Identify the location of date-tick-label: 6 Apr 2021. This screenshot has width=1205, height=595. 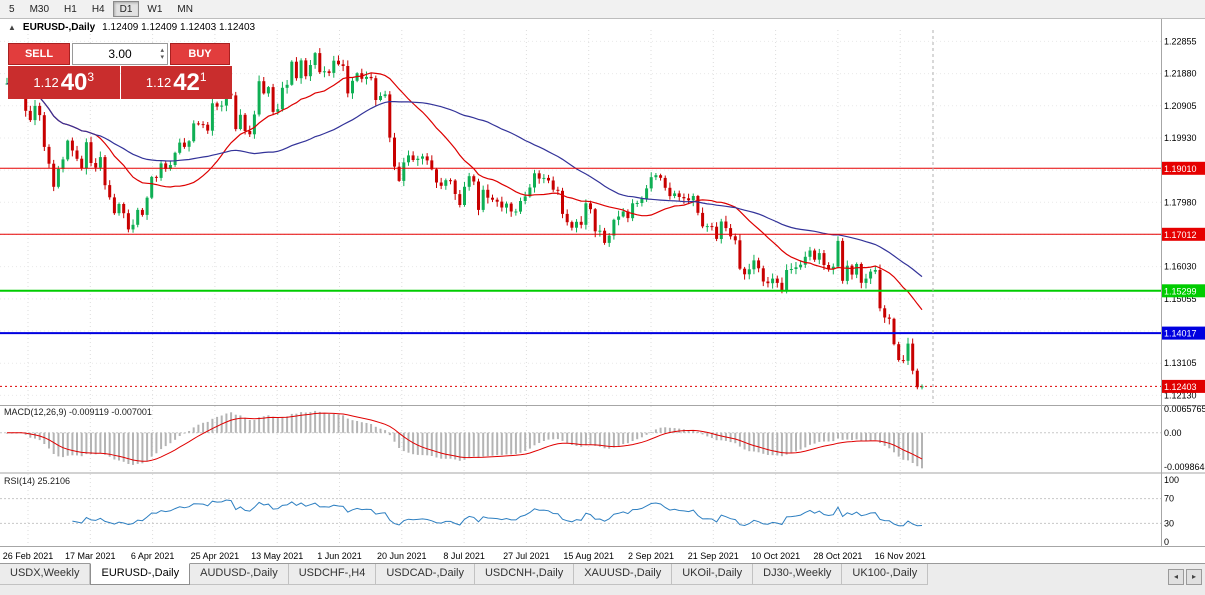
(153, 556).